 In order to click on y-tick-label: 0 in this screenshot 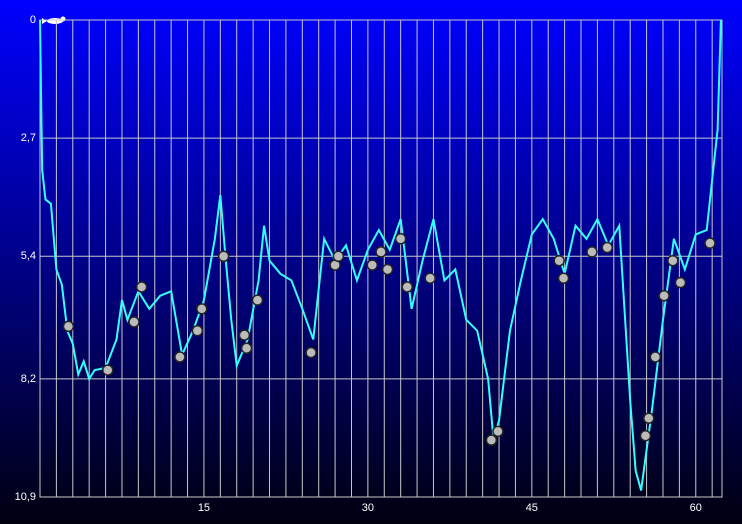, I will do `click(33, 20)`.